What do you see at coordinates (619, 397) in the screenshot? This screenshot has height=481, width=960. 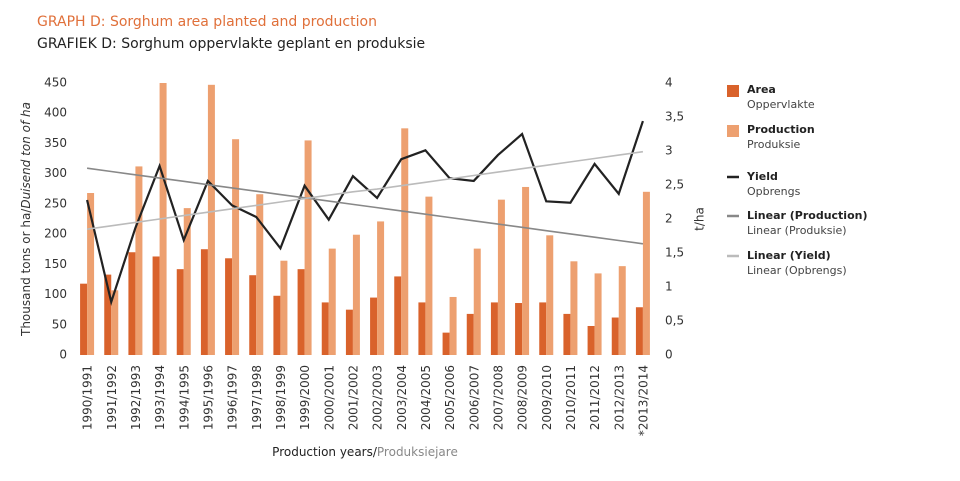 I see `x-tick-label: 2012/2013` at bounding box center [619, 397].